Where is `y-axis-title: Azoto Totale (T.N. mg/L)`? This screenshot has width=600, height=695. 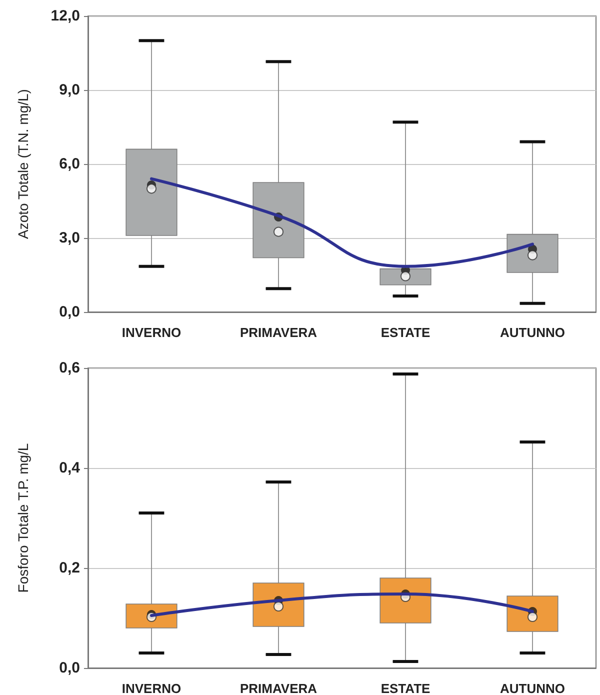
y-axis-title: Azoto Totale (T.N. mg/L) is located at coordinates (23, 164).